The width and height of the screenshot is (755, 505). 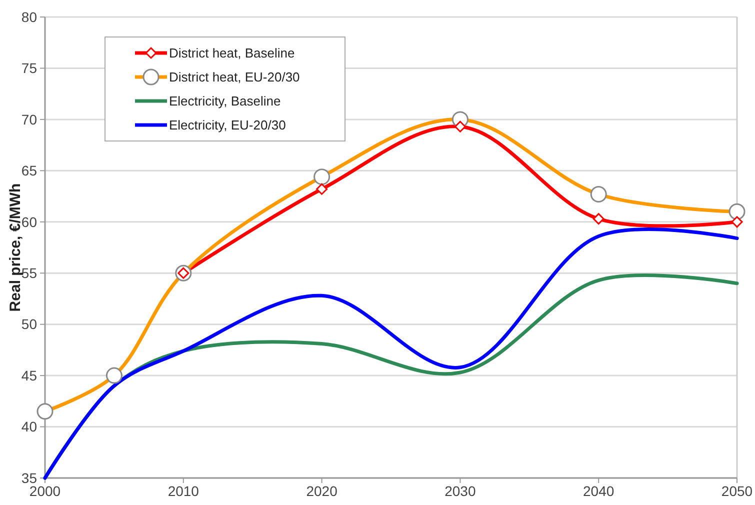 What do you see at coordinates (29, 324) in the screenshot?
I see `y-tick-label: 50` at bounding box center [29, 324].